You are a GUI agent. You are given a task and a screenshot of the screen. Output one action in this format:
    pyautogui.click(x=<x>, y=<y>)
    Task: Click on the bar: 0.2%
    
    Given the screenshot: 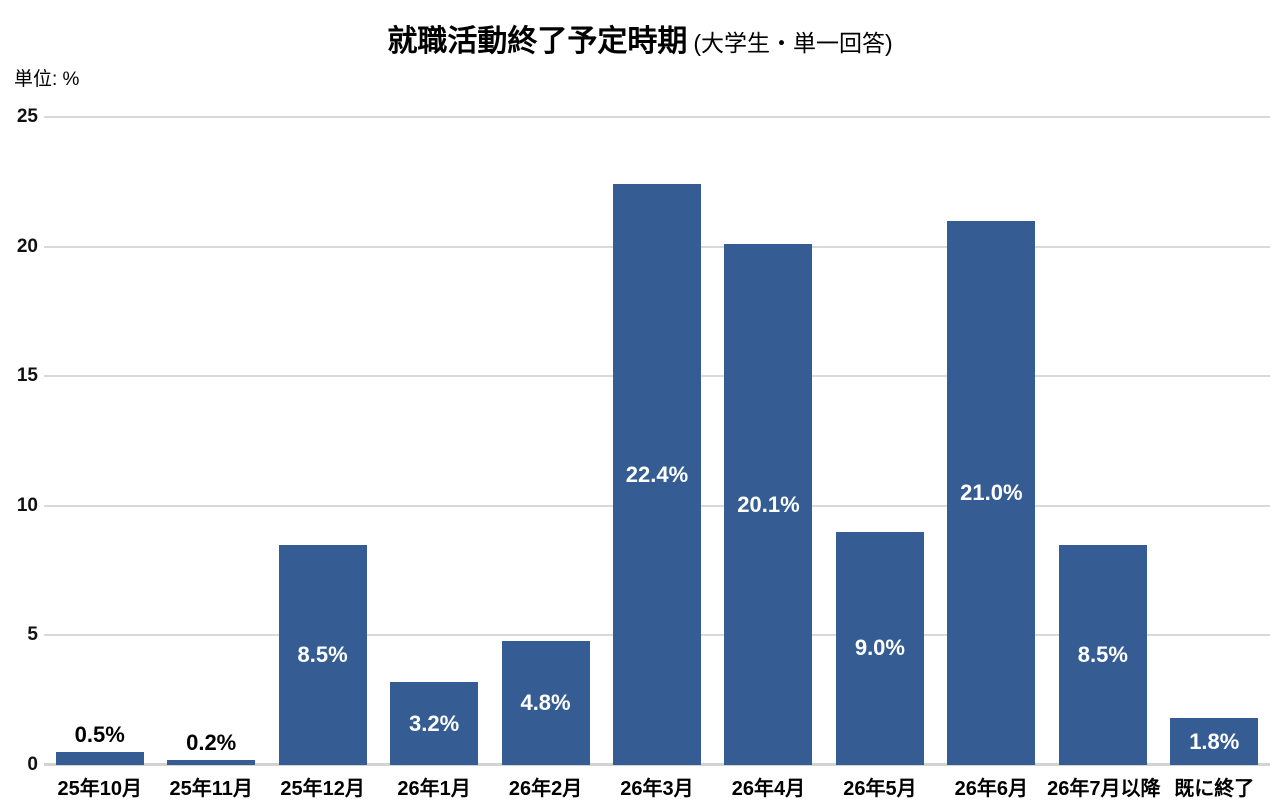 What is the action you would take?
    pyautogui.click(x=211, y=747)
    